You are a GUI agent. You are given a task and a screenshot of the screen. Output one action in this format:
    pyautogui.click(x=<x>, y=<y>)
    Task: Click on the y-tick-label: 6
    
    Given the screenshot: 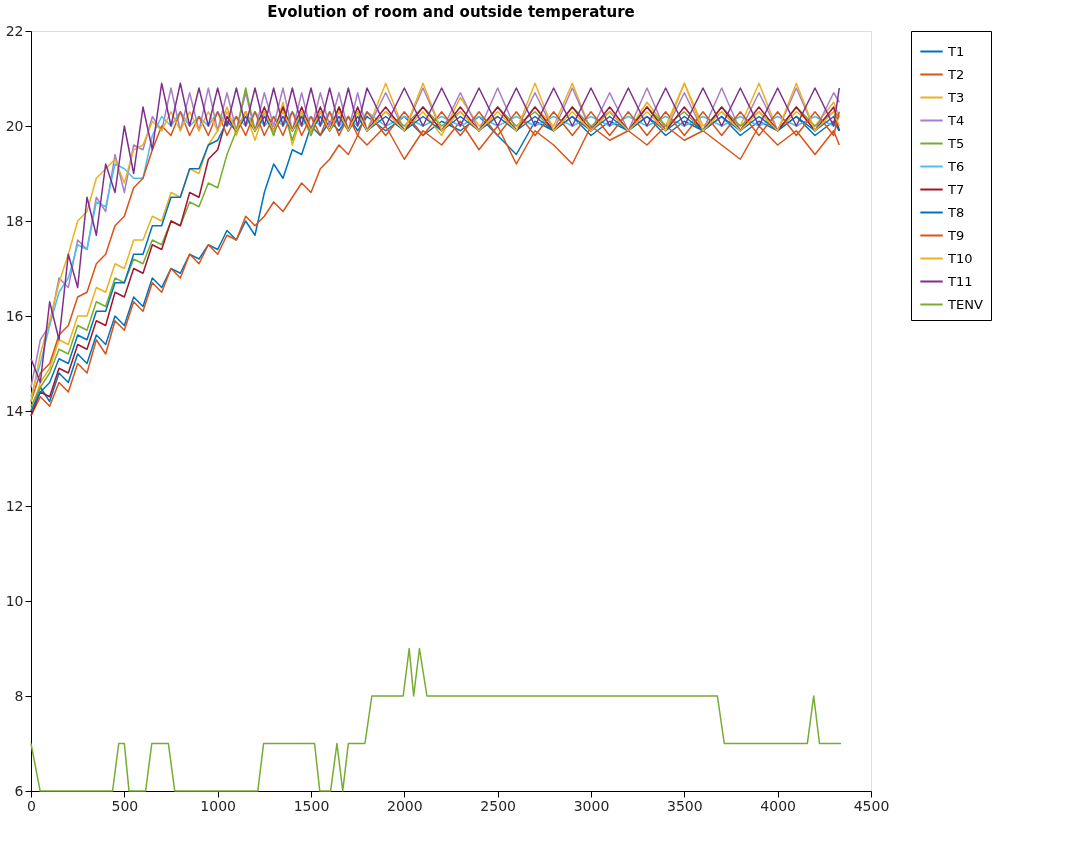 What is the action you would take?
    pyautogui.click(x=19, y=790)
    